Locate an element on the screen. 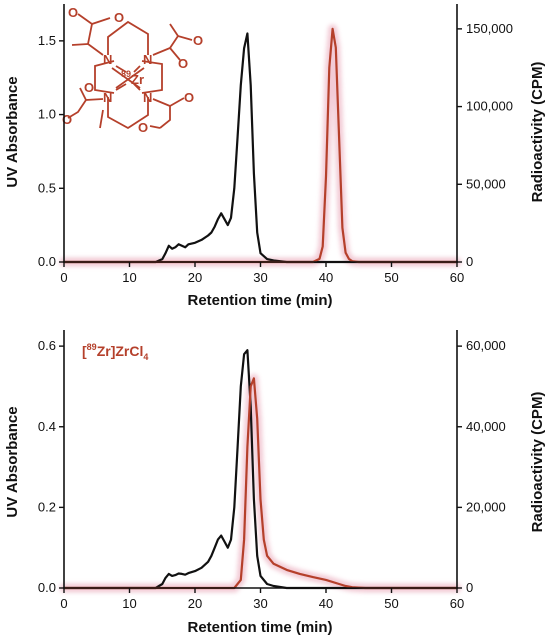 The image size is (550, 642). top-x-tick-label: 60 is located at coordinates (457, 277).